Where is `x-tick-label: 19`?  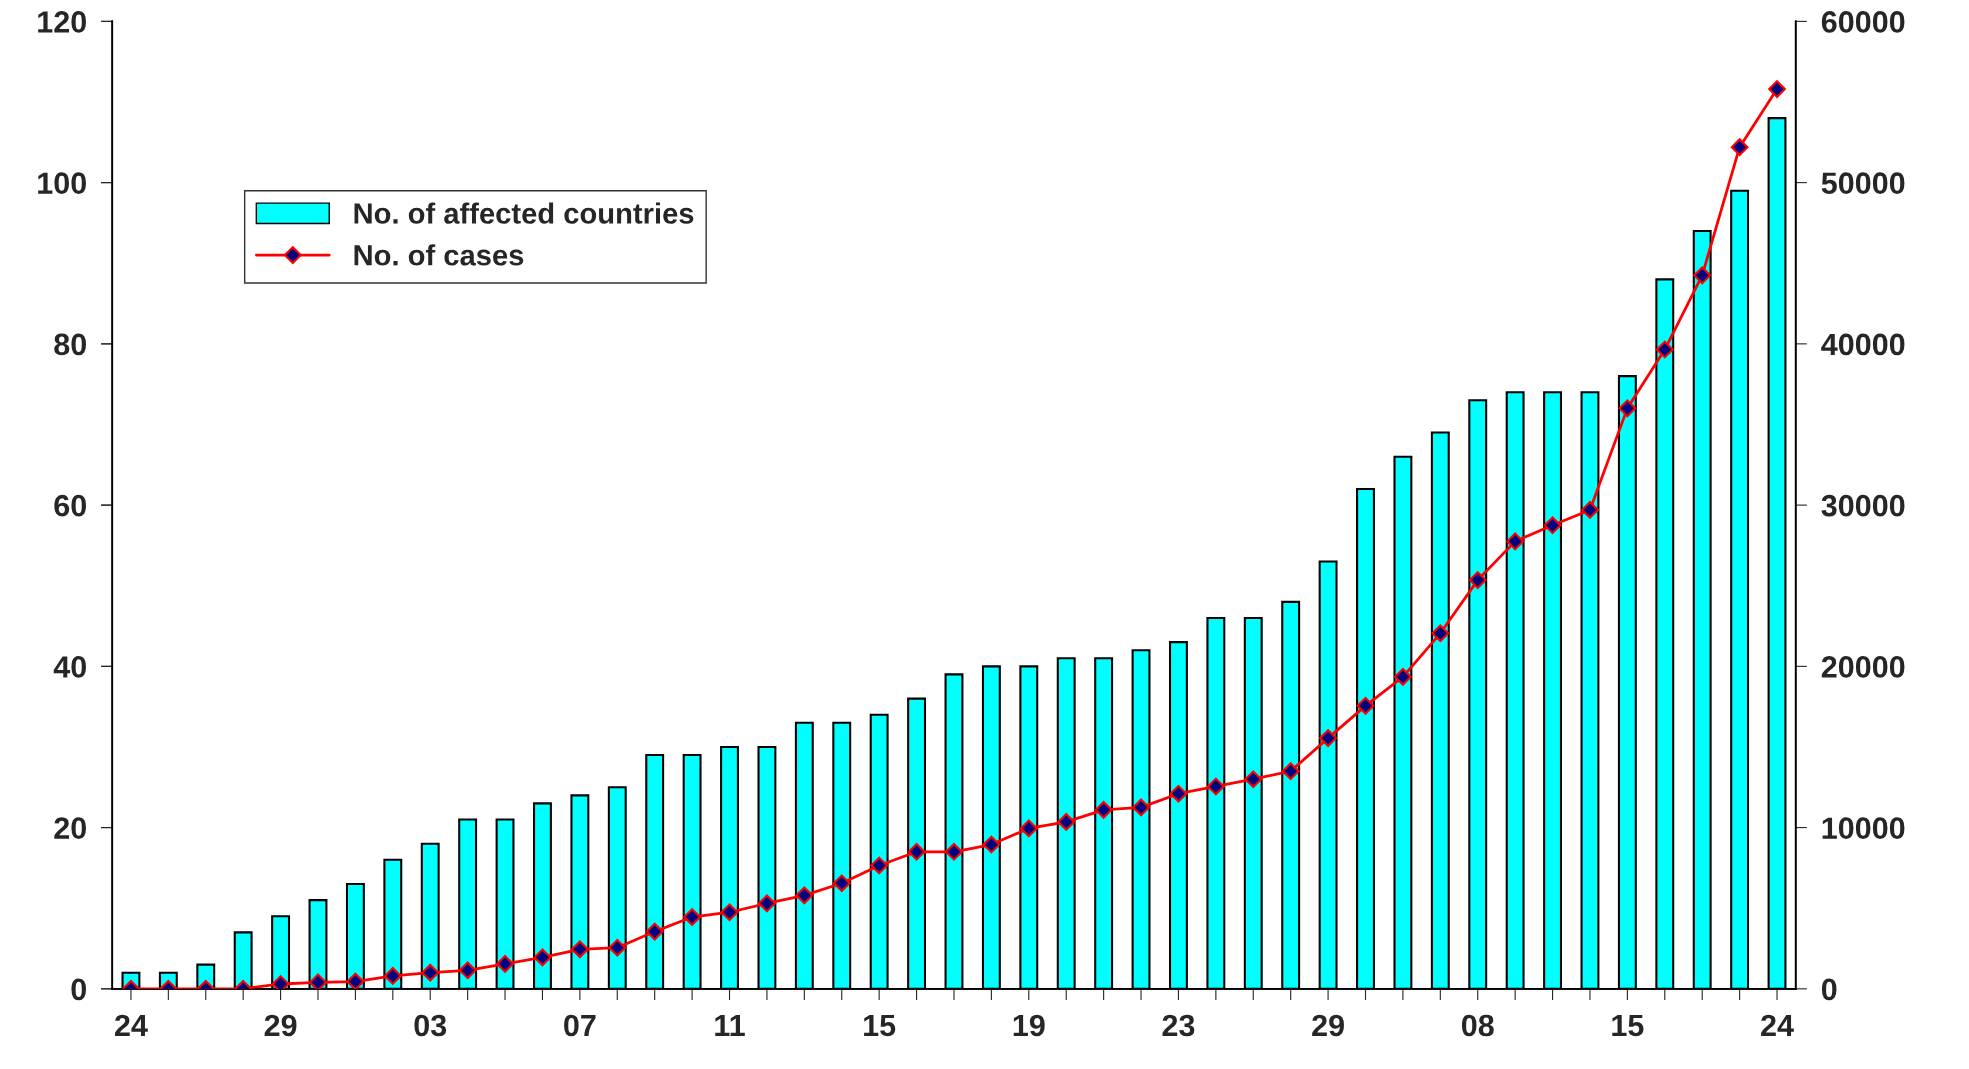 x-tick-label: 19 is located at coordinates (1029, 1025).